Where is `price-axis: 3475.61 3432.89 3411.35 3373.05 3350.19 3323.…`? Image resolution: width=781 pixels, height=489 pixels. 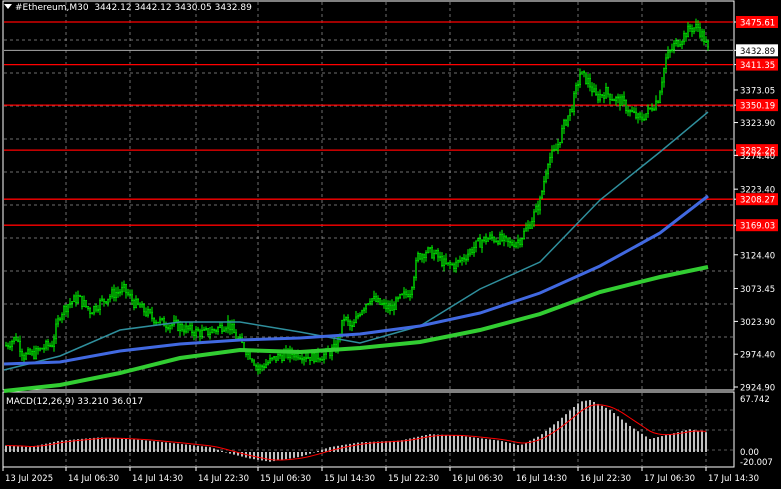
price-axis: 3475.61 3432.89 3411.35 3373.05 3350.19 3323.… is located at coordinates (756, 205).